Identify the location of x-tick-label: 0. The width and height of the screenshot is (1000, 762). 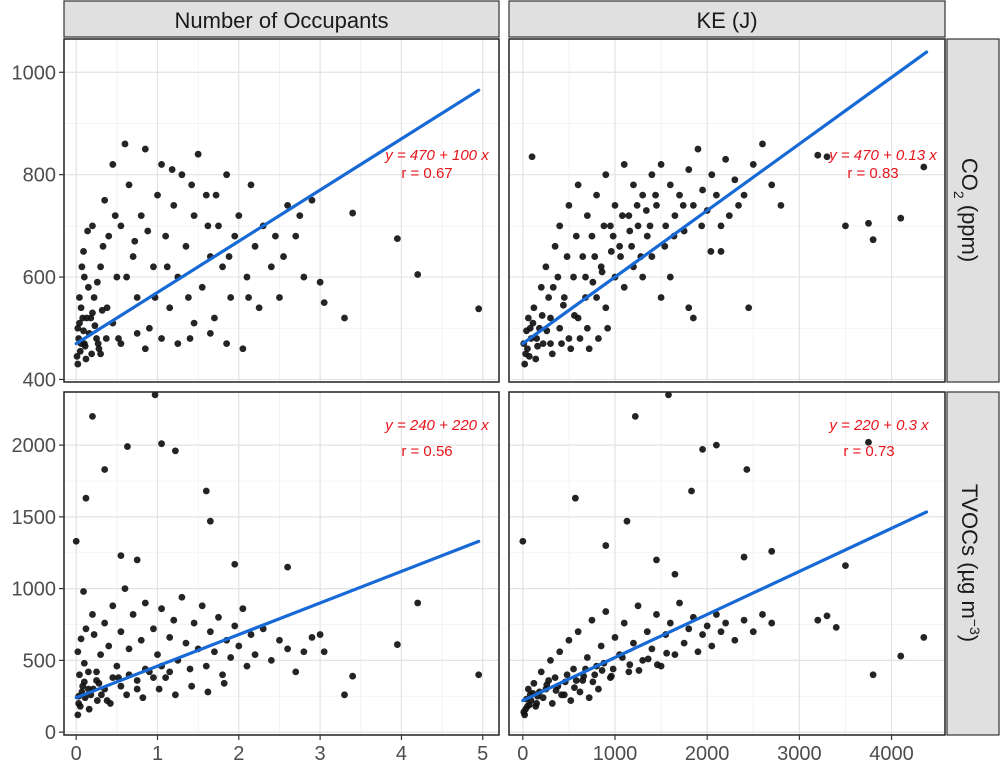
(522, 752).